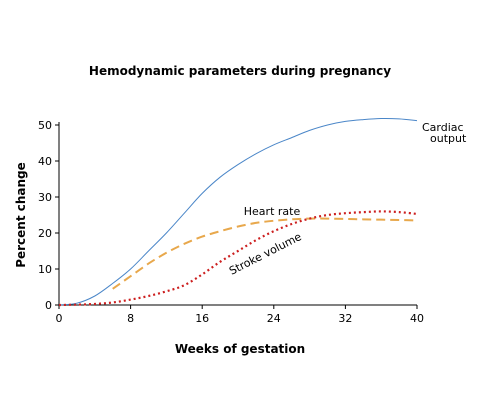  Describe the element at coordinates (240, 349) in the screenshot. I see `x-axis-title: Weeks of gestation` at that location.